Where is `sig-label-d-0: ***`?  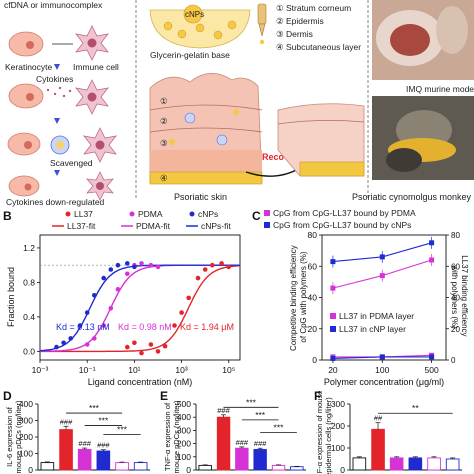
sig-label-d-0: *** is located at coordinates (94, 408).